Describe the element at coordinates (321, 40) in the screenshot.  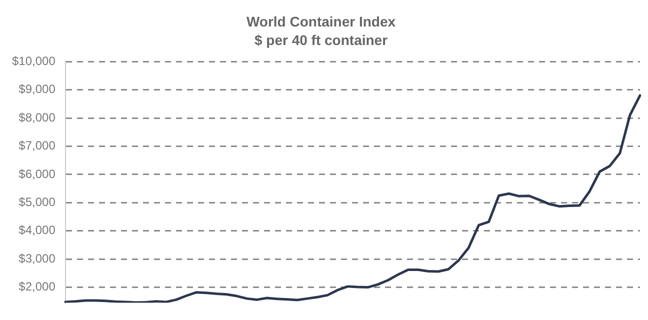
I see `chart-subtitle: $ per 40 ft container` at that location.